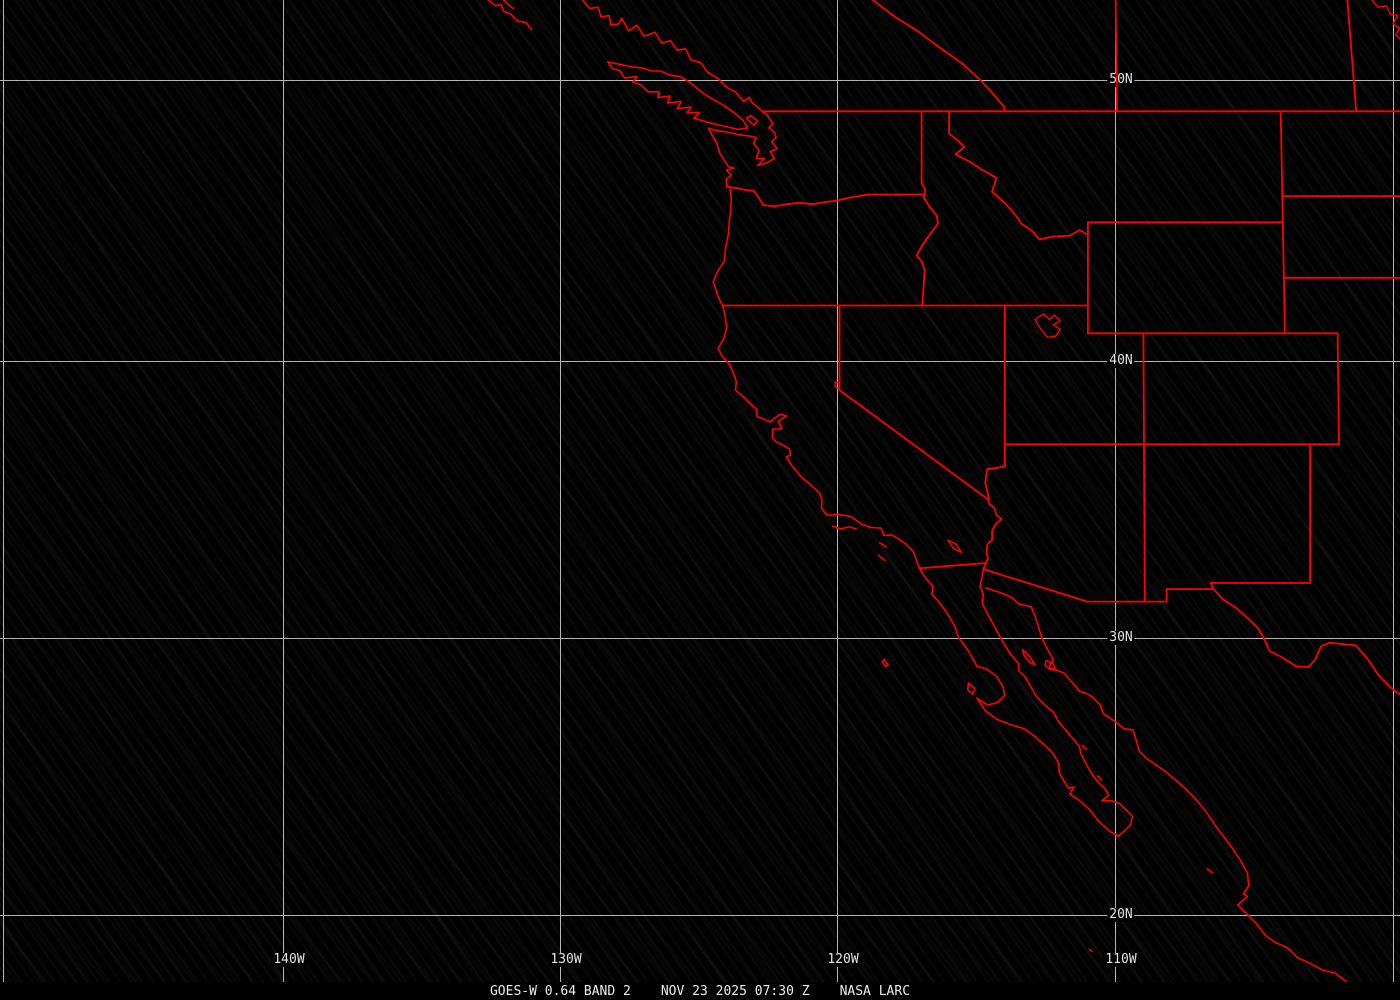 The width and height of the screenshot is (1400, 1000). I want to click on lon-label-140w: 140W, so click(289, 959).